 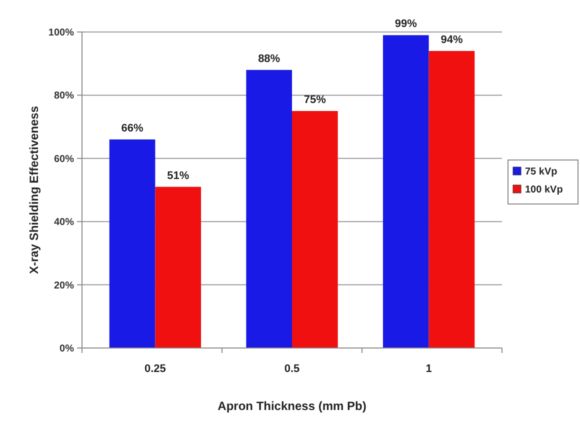 I want to click on y-tick-label: 0%, so click(x=67, y=349).